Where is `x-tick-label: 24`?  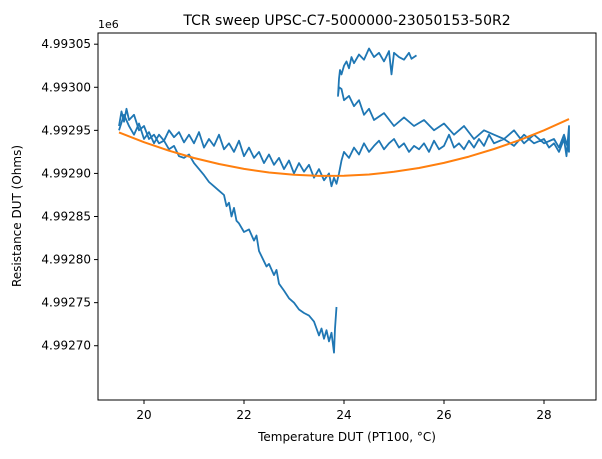
x-tick-label: 24 is located at coordinates (343, 415).